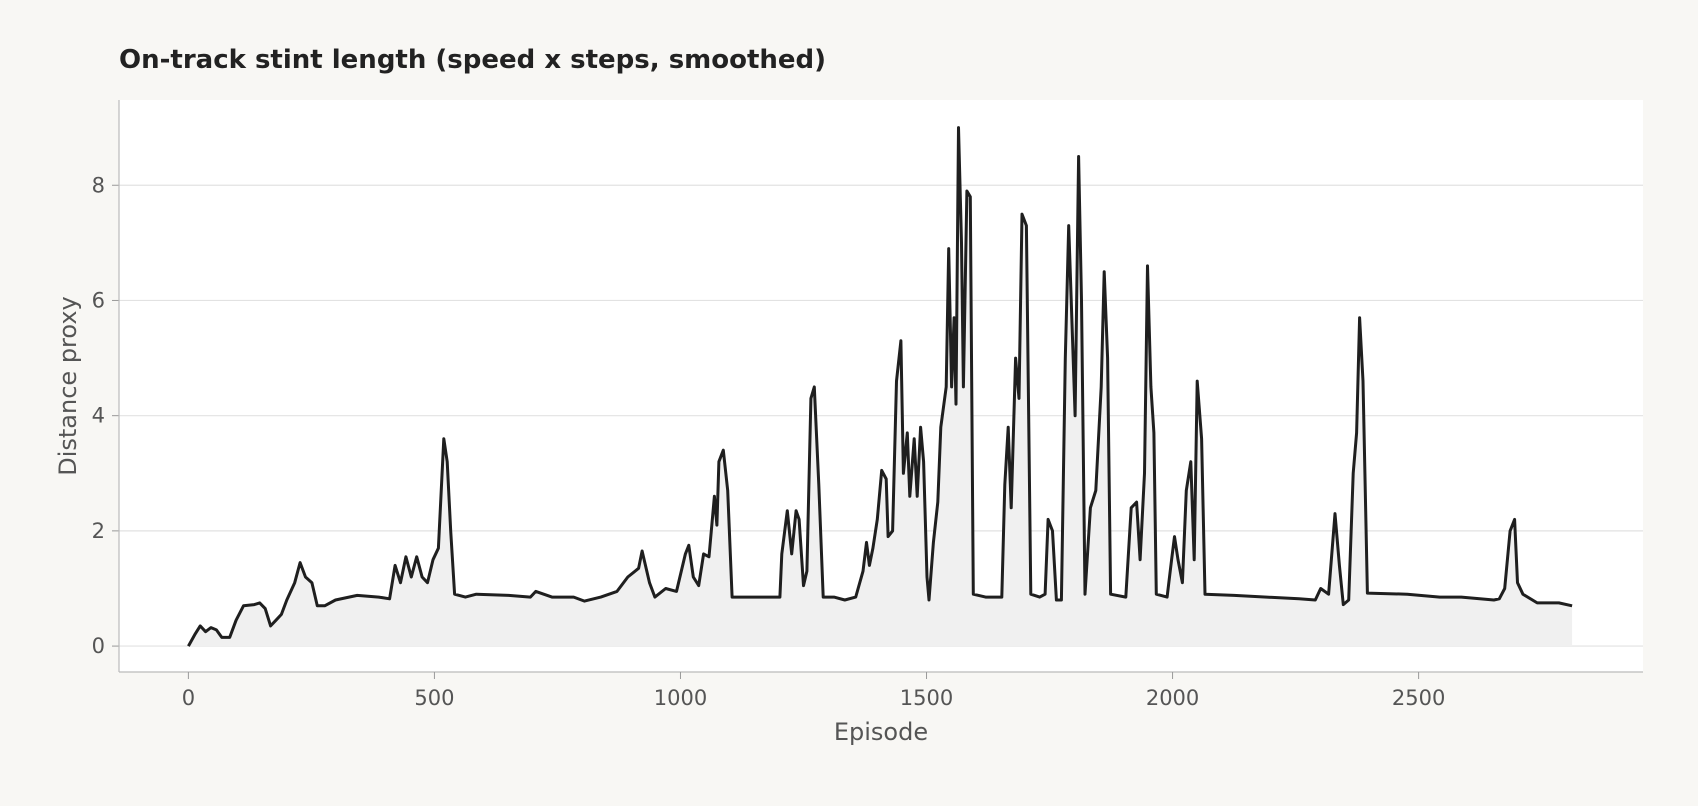 This screenshot has height=806, width=1698. What do you see at coordinates (98, 646) in the screenshot?
I see `y-tick-label: 0` at bounding box center [98, 646].